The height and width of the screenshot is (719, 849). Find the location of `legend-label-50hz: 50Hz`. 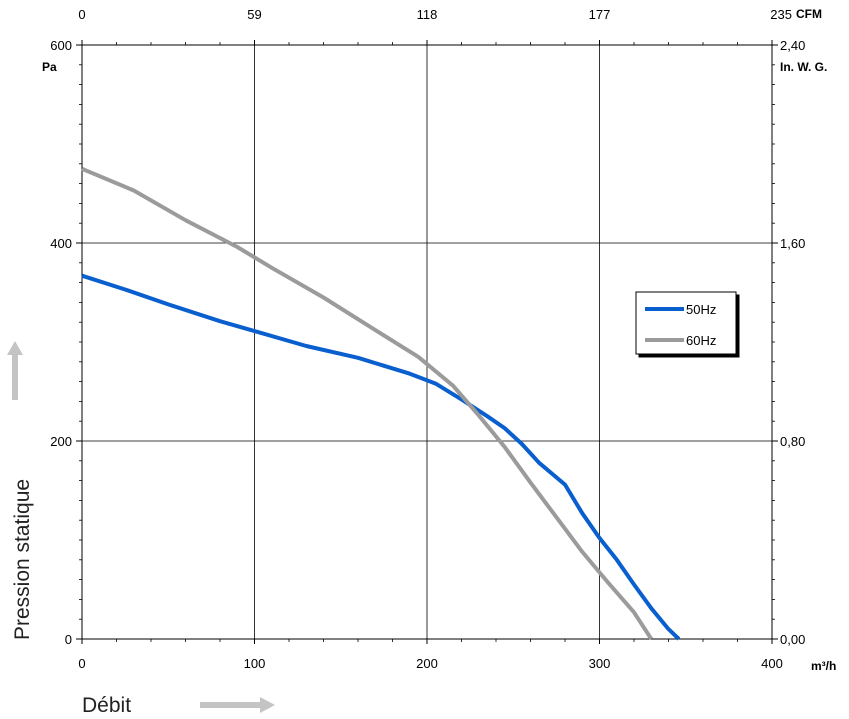

legend-label-50hz: 50Hz is located at coordinates (701, 309).